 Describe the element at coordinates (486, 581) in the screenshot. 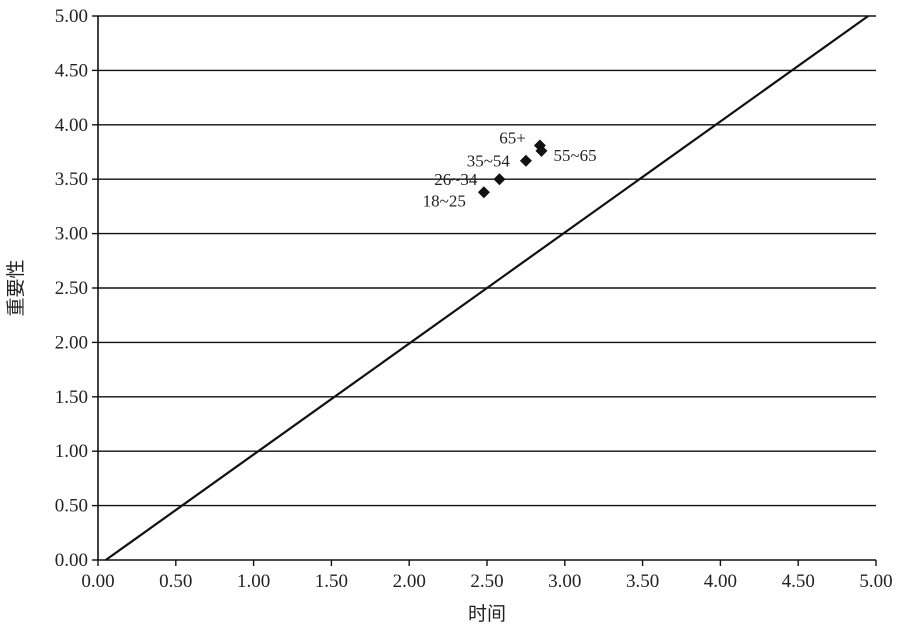

I see `x-tick-label: 2.50` at that location.